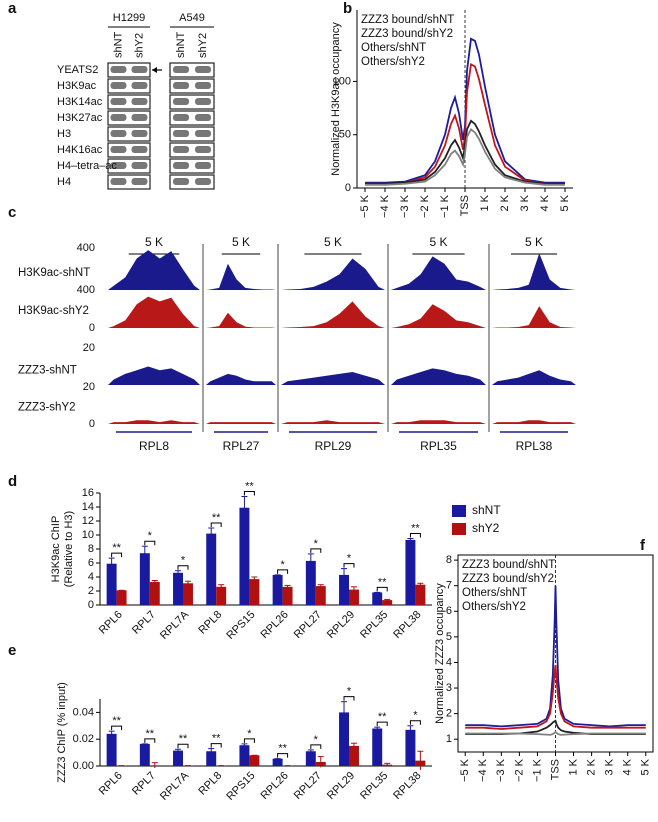  What do you see at coordinates (144, 784) in the screenshot?
I see `x-tick-label: RPL7` at bounding box center [144, 784].